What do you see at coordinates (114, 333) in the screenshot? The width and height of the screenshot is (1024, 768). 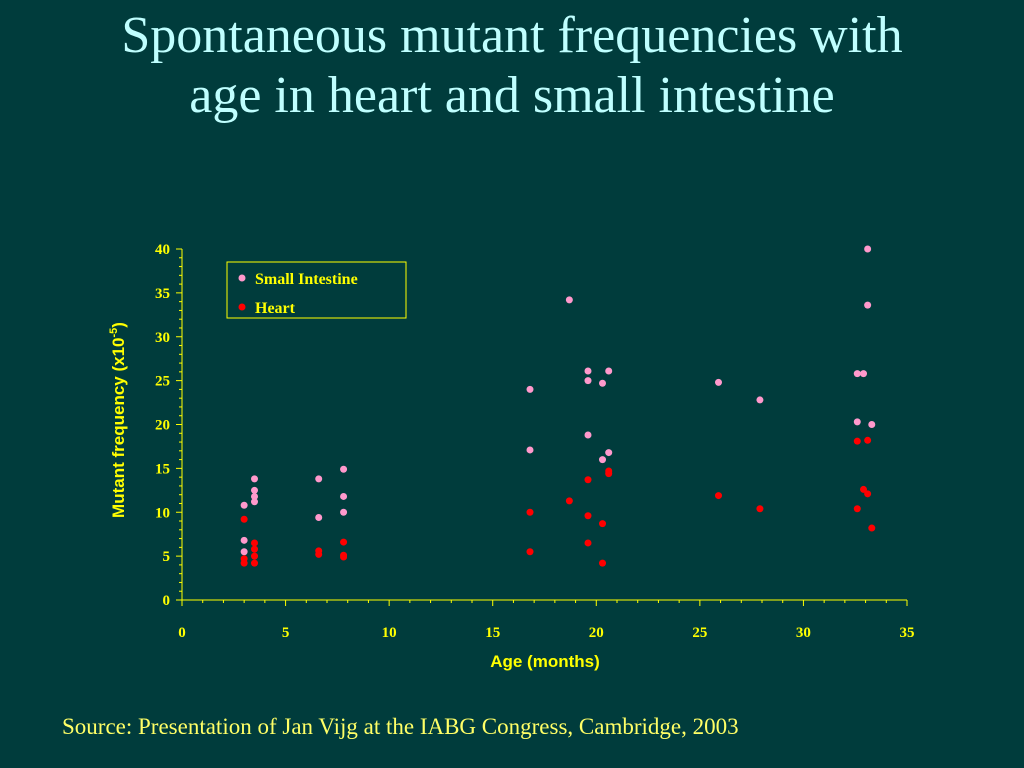 I see `y-axis-label-exponent: -5` at bounding box center [114, 333].